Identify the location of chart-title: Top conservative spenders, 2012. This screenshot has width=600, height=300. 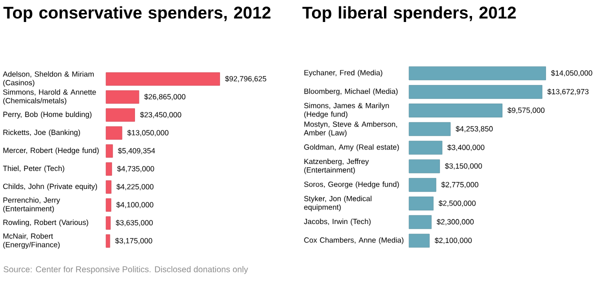
(136, 14).